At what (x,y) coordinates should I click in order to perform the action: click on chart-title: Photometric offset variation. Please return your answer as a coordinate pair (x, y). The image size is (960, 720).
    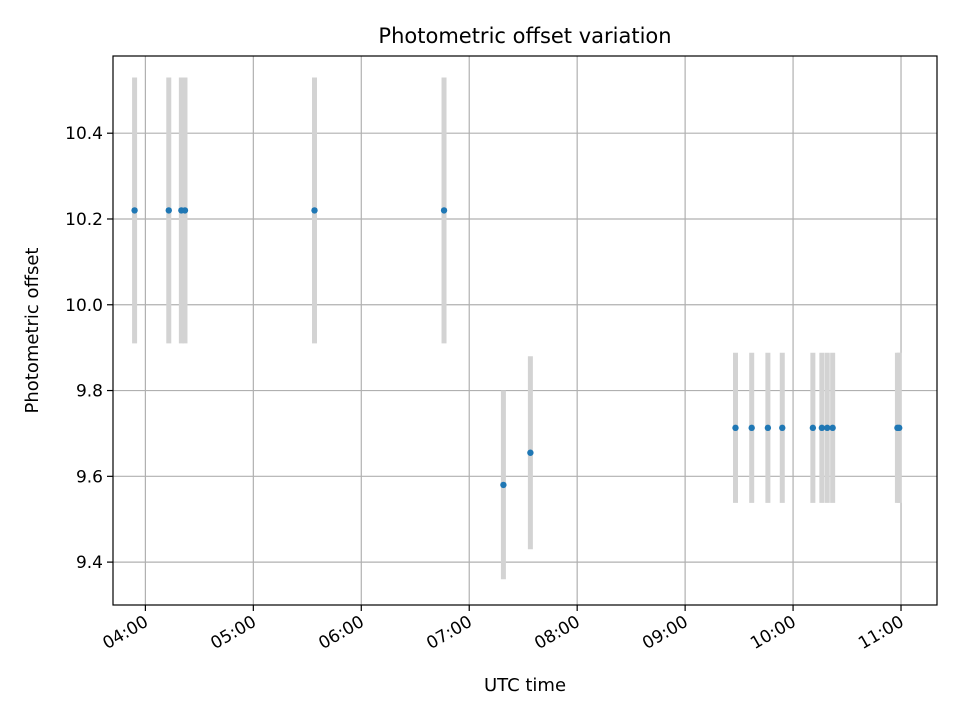
    Looking at the image, I should click on (524, 36).